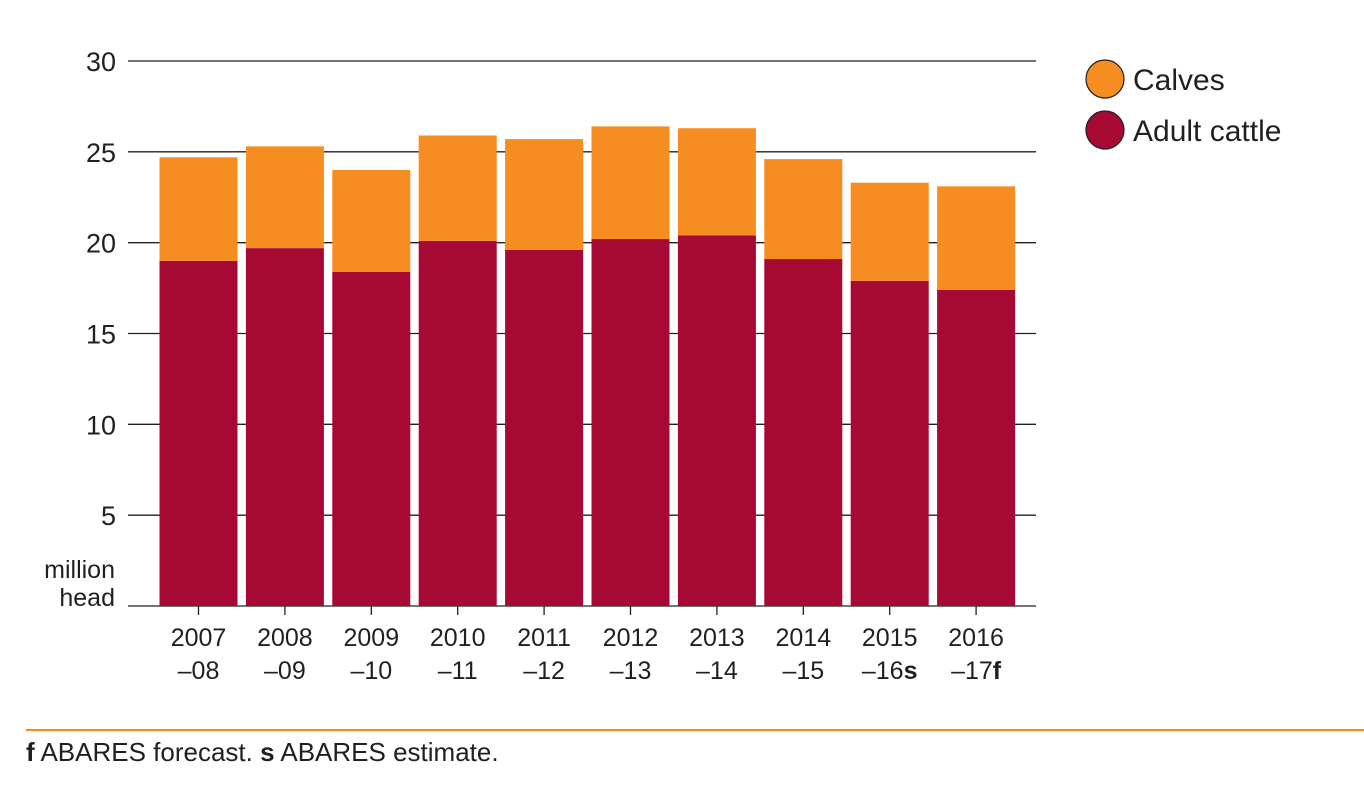 The height and width of the screenshot is (788, 1364). What do you see at coordinates (717, 638) in the screenshot?
I see `x-tick-label: 2013` at bounding box center [717, 638].